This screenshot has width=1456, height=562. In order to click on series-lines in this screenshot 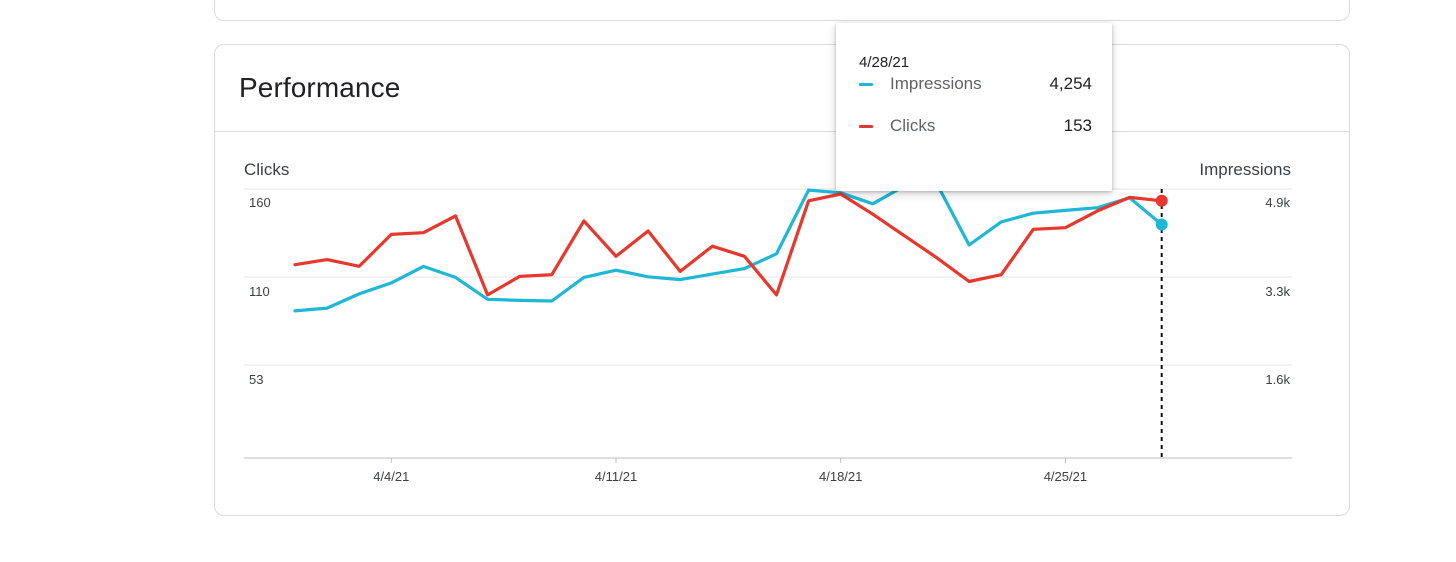, I will do `click(728, 247)`.